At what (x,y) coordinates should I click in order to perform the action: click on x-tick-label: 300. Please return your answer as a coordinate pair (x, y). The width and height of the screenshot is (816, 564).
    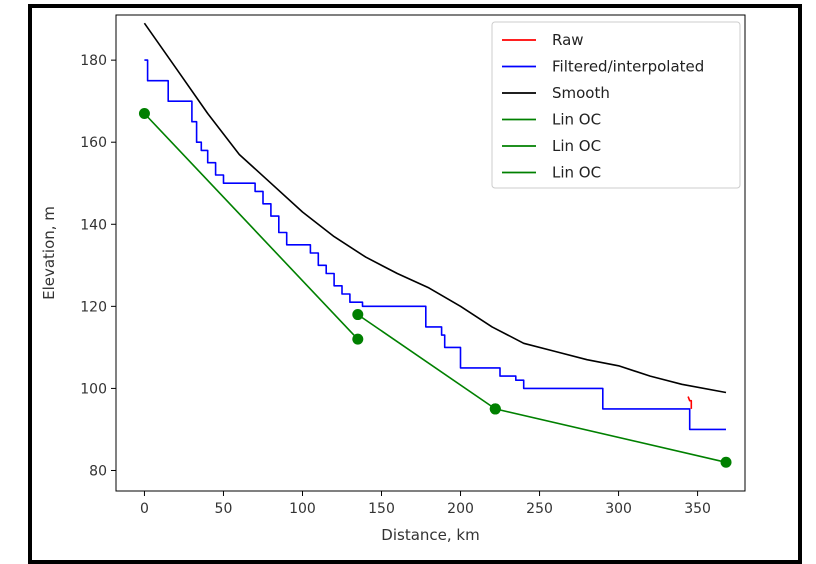
    Looking at the image, I should click on (618, 509).